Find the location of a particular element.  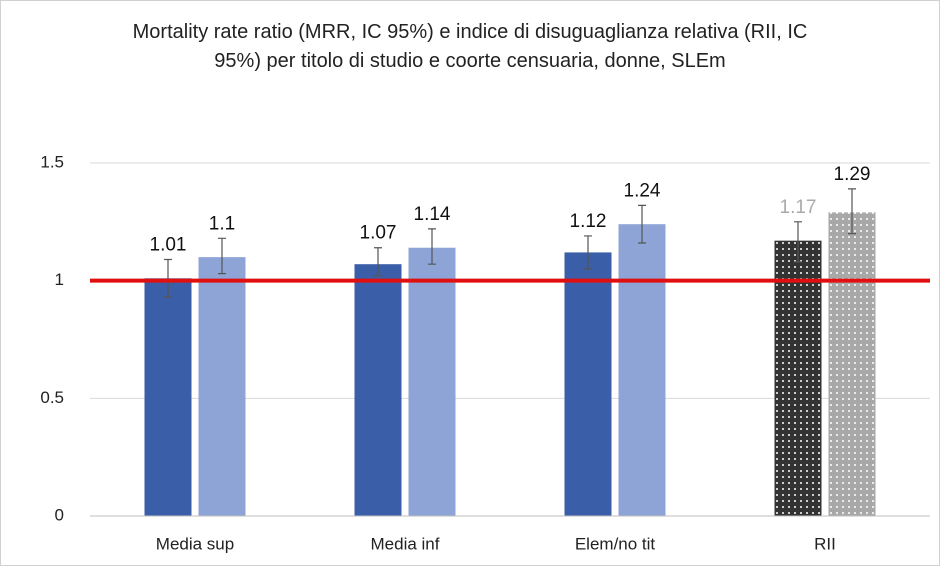

data-label: 1.1 is located at coordinates (222, 223).